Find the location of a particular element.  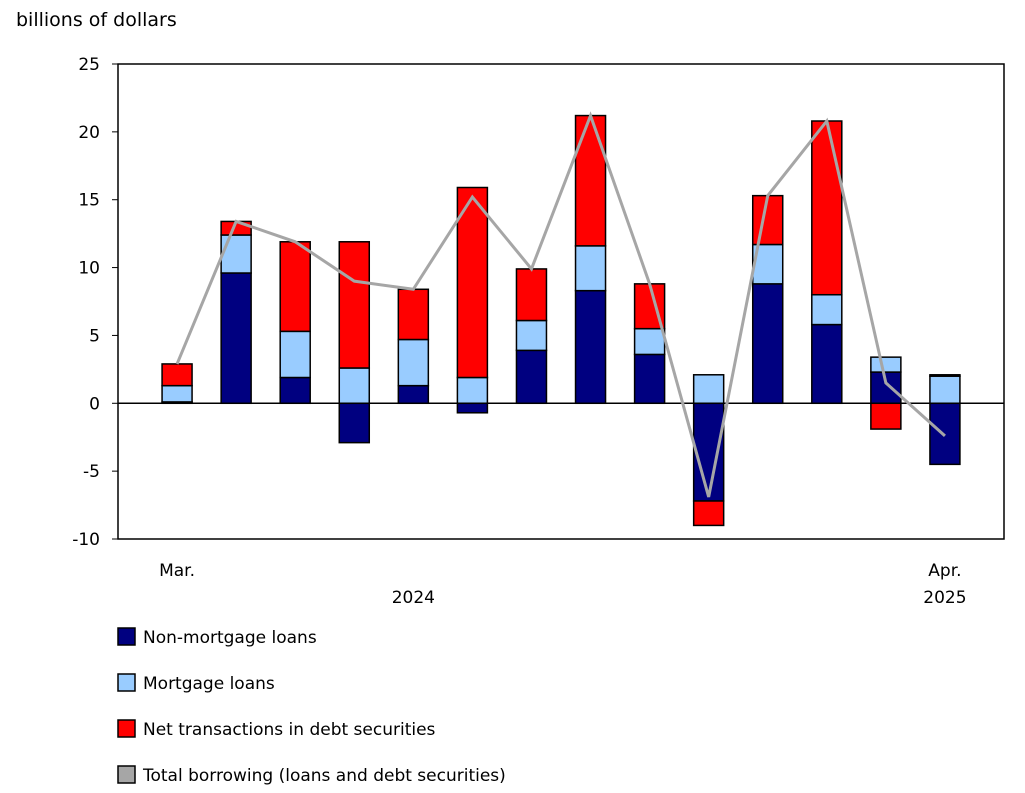

y-tick-label: 20 is located at coordinates (89, 133).